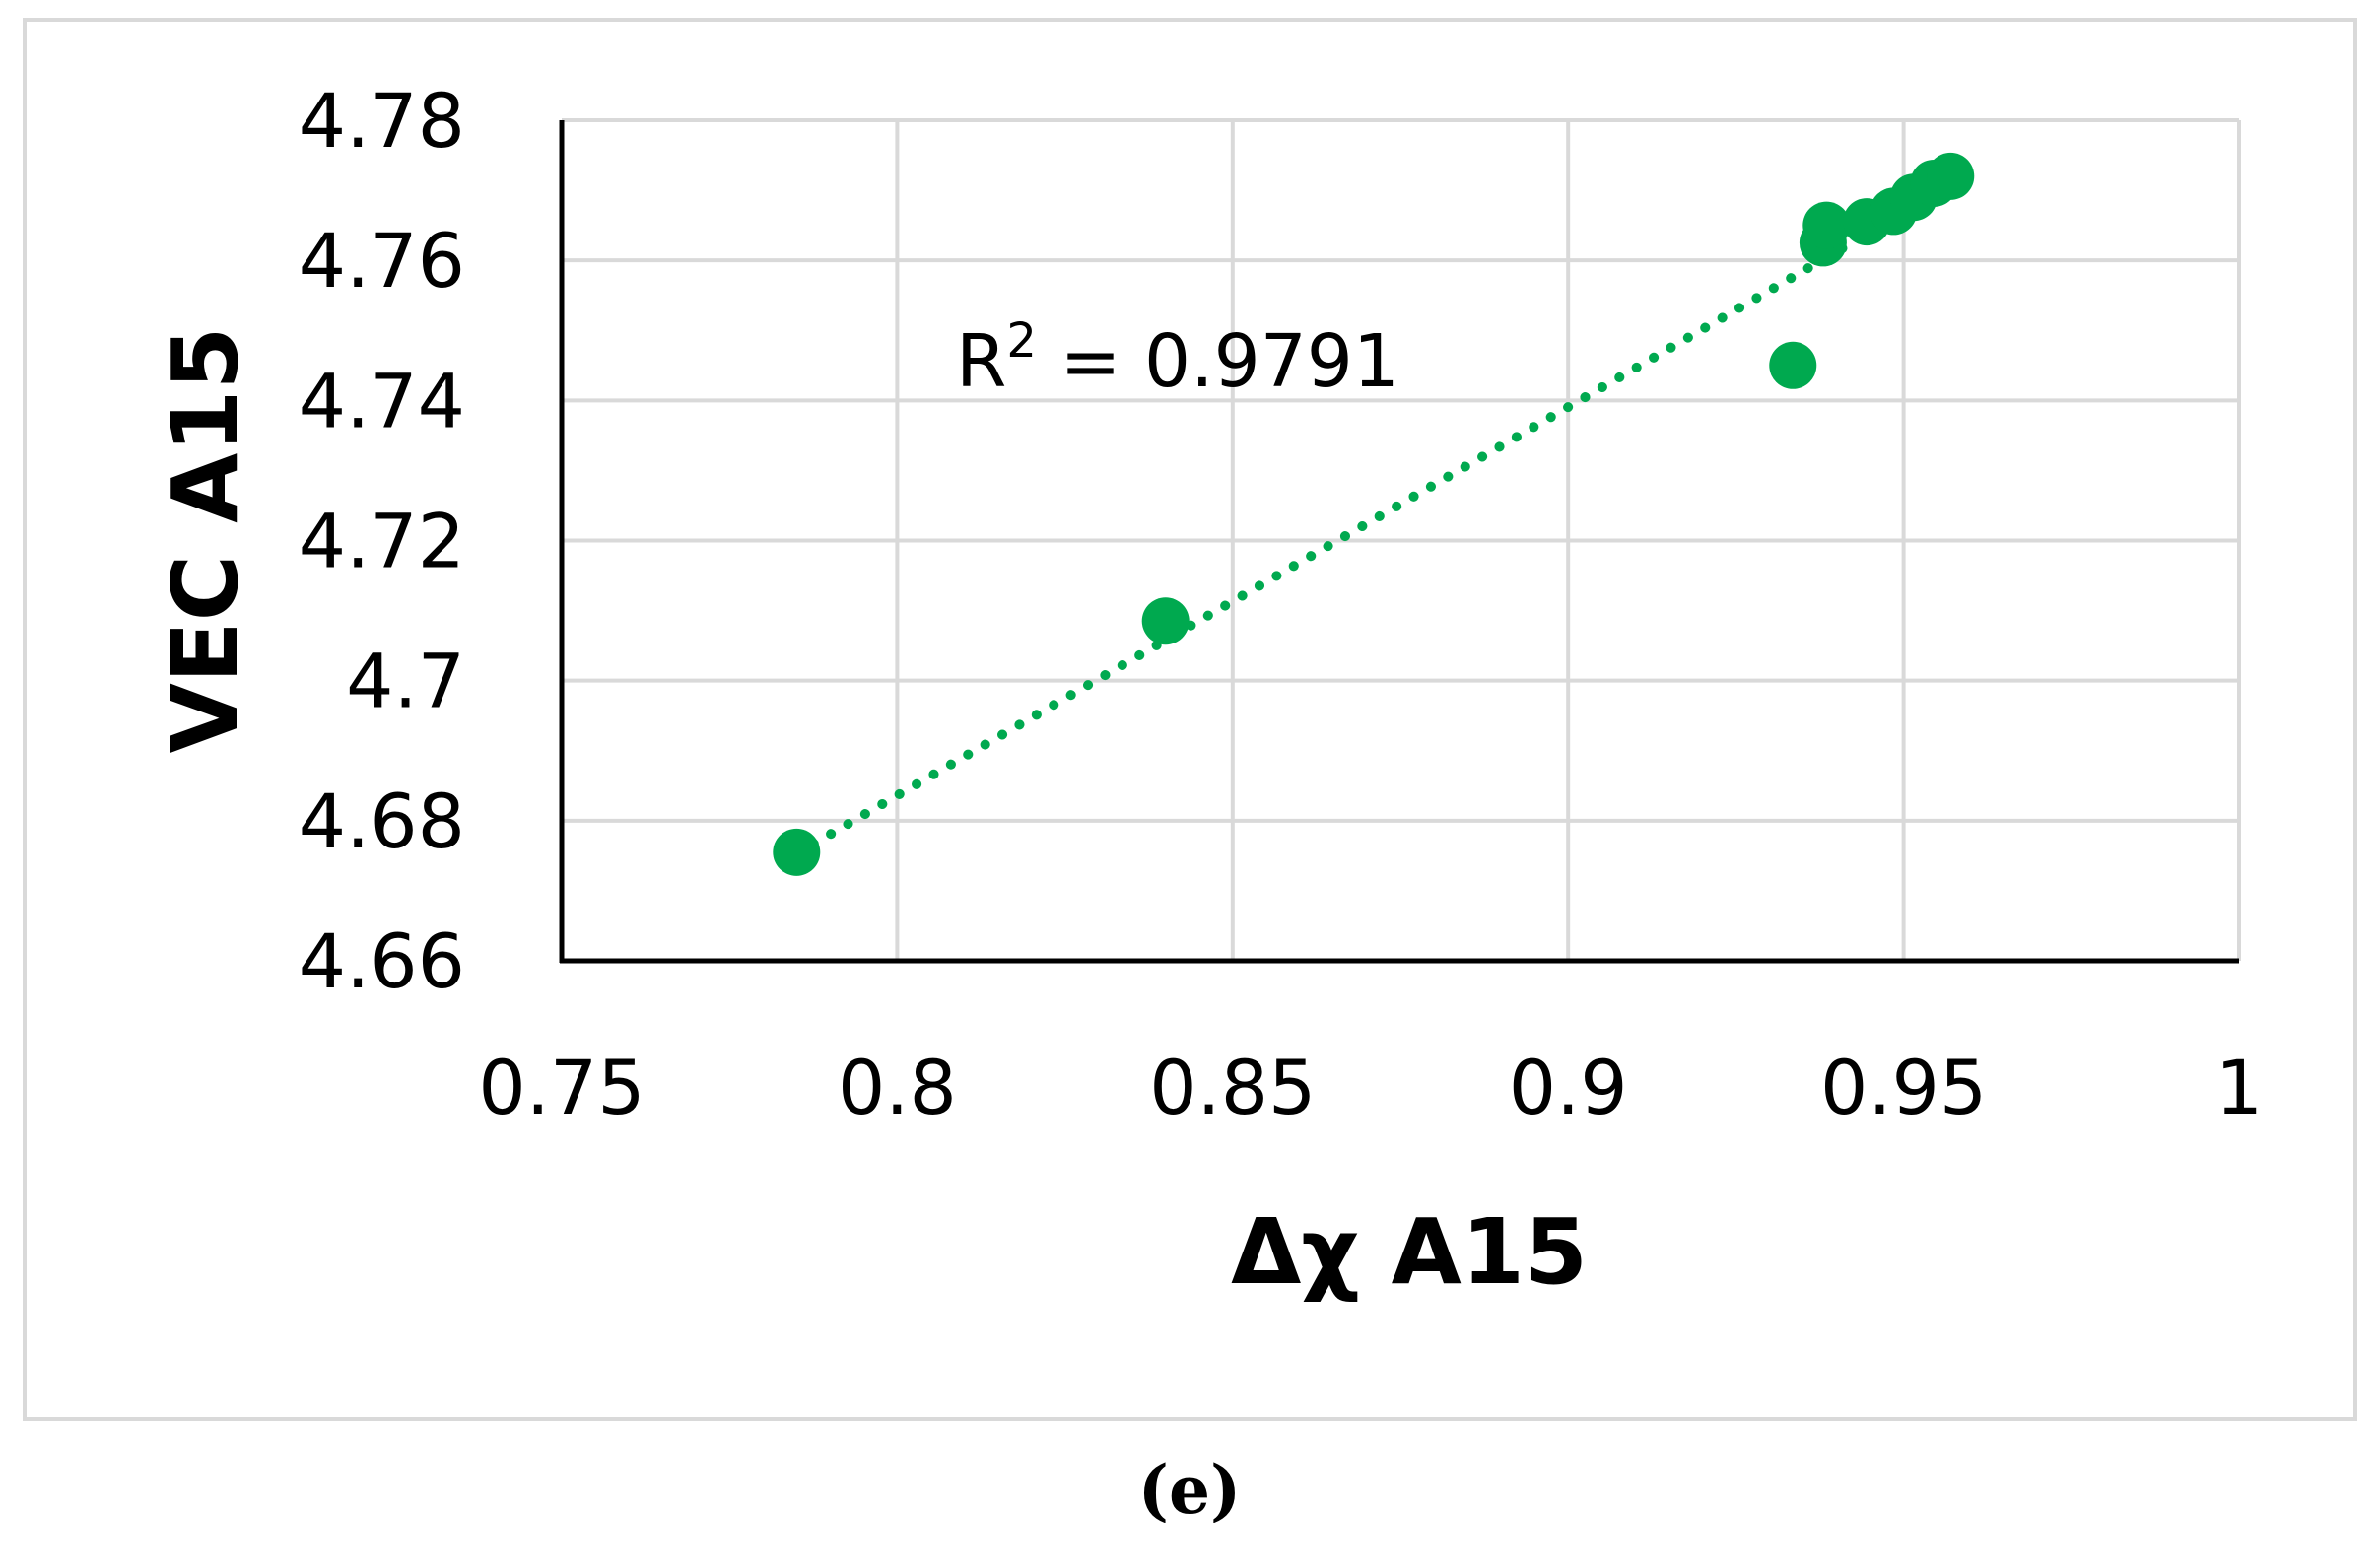 The image size is (2380, 1557). I want to click on y-tick-label: 4.76, so click(382, 261).